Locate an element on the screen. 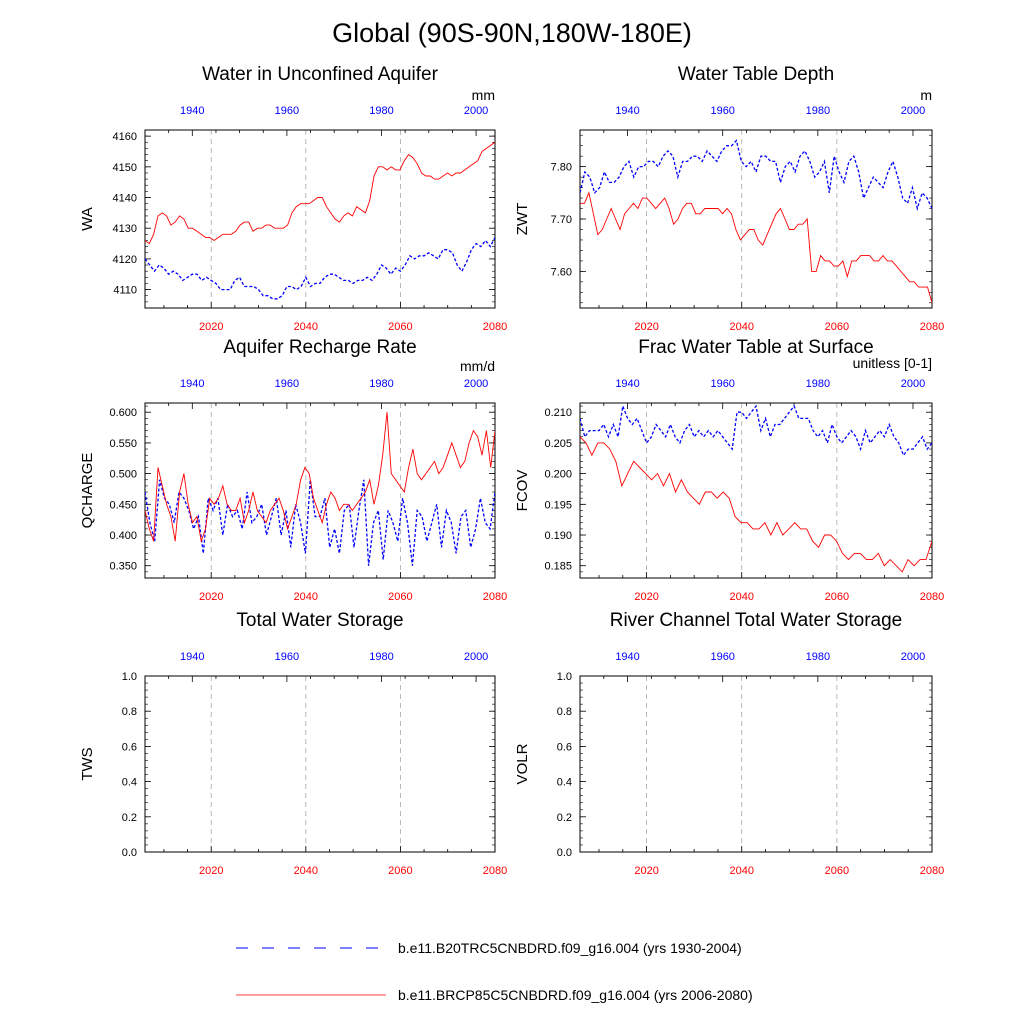 This screenshot has width=1024, height=1029. y-tick-label: 4140 is located at coordinates (125, 199).